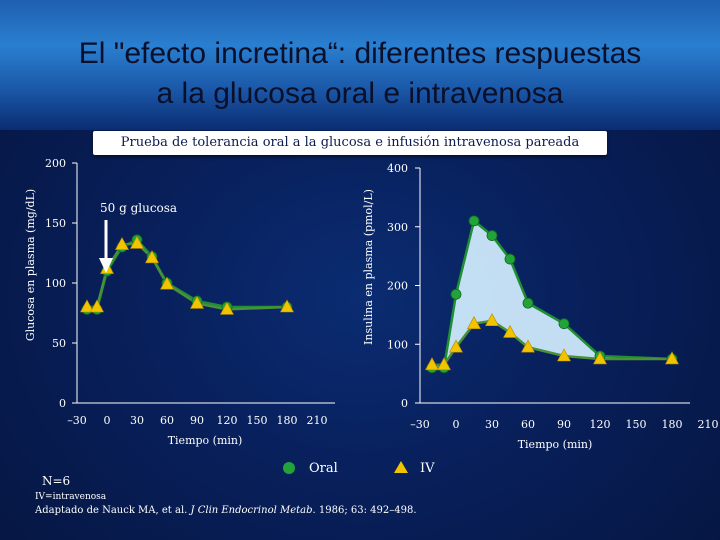 The height and width of the screenshot is (540, 720). What do you see at coordinates (397, 168) in the screenshot?
I see `y-tick-label: 400` at bounding box center [397, 168].